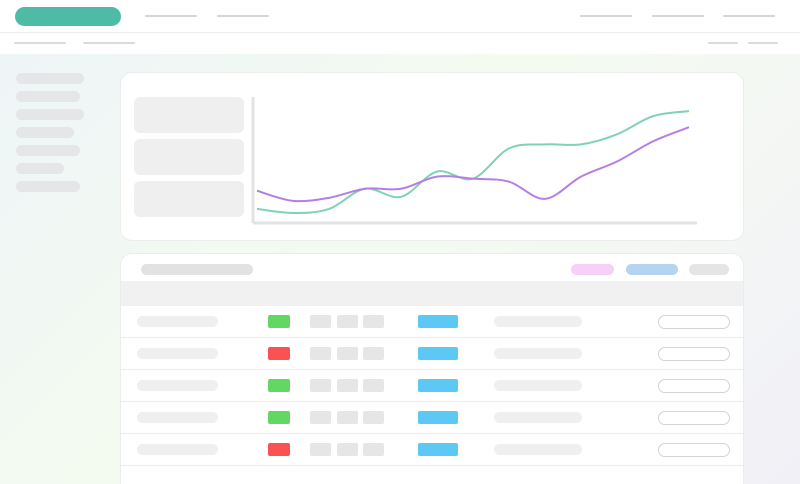 The image size is (800, 484). I want to click on sub-navbar, so click(400, 43).